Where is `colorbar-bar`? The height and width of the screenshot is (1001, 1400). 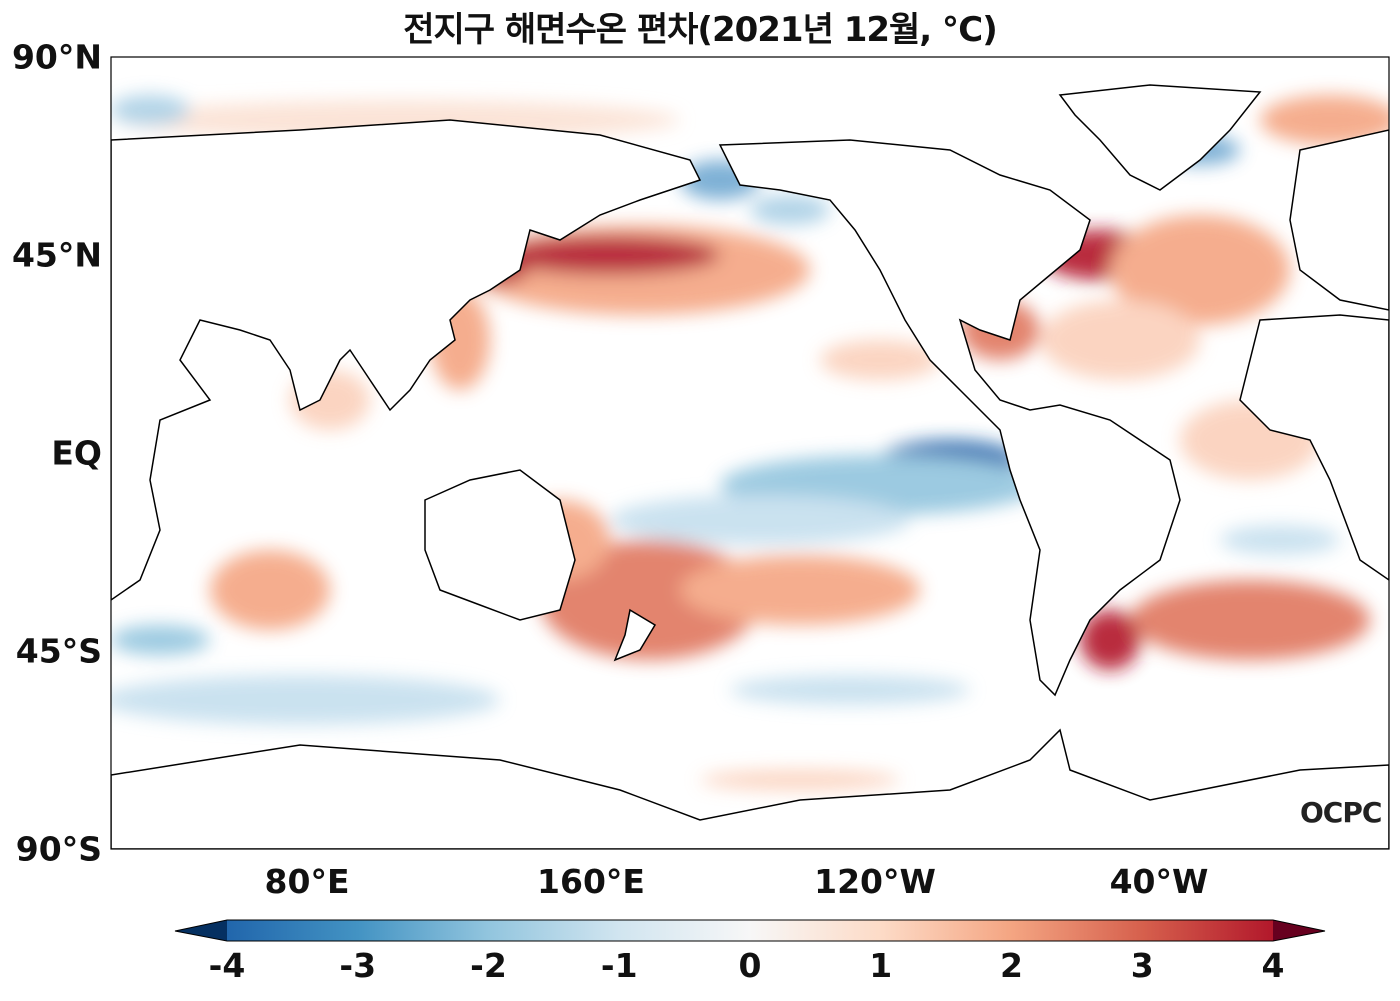 colorbar-bar is located at coordinates (750, 930).